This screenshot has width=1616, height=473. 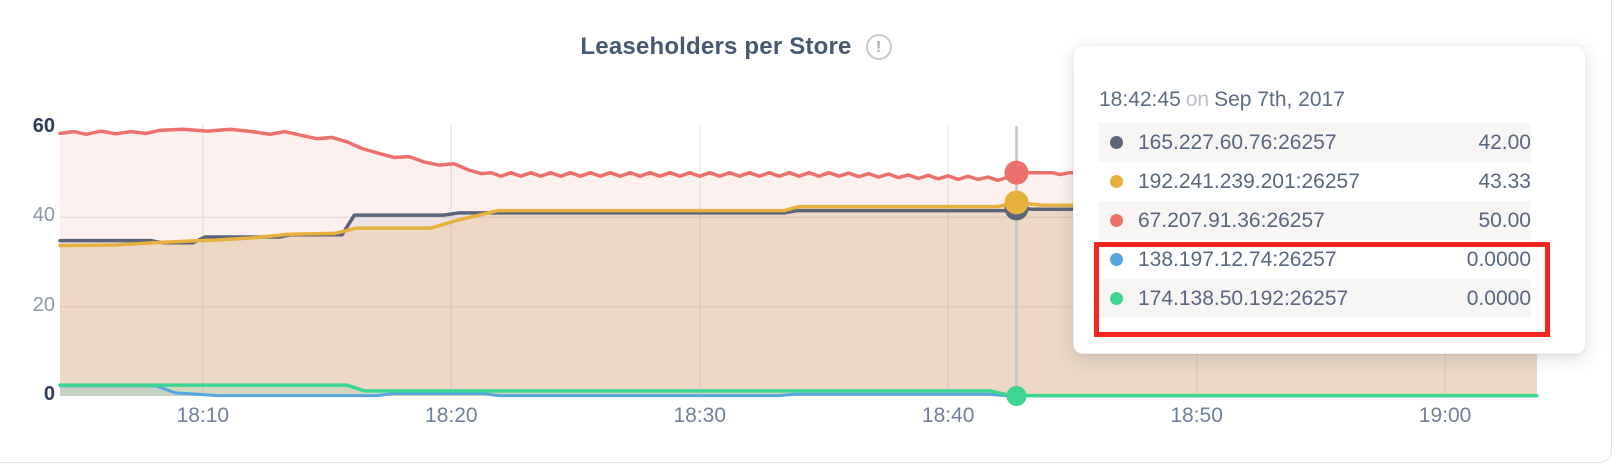 I want to click on hover-dot-67.207.91.36:26257, so click(x=1016, y=172).